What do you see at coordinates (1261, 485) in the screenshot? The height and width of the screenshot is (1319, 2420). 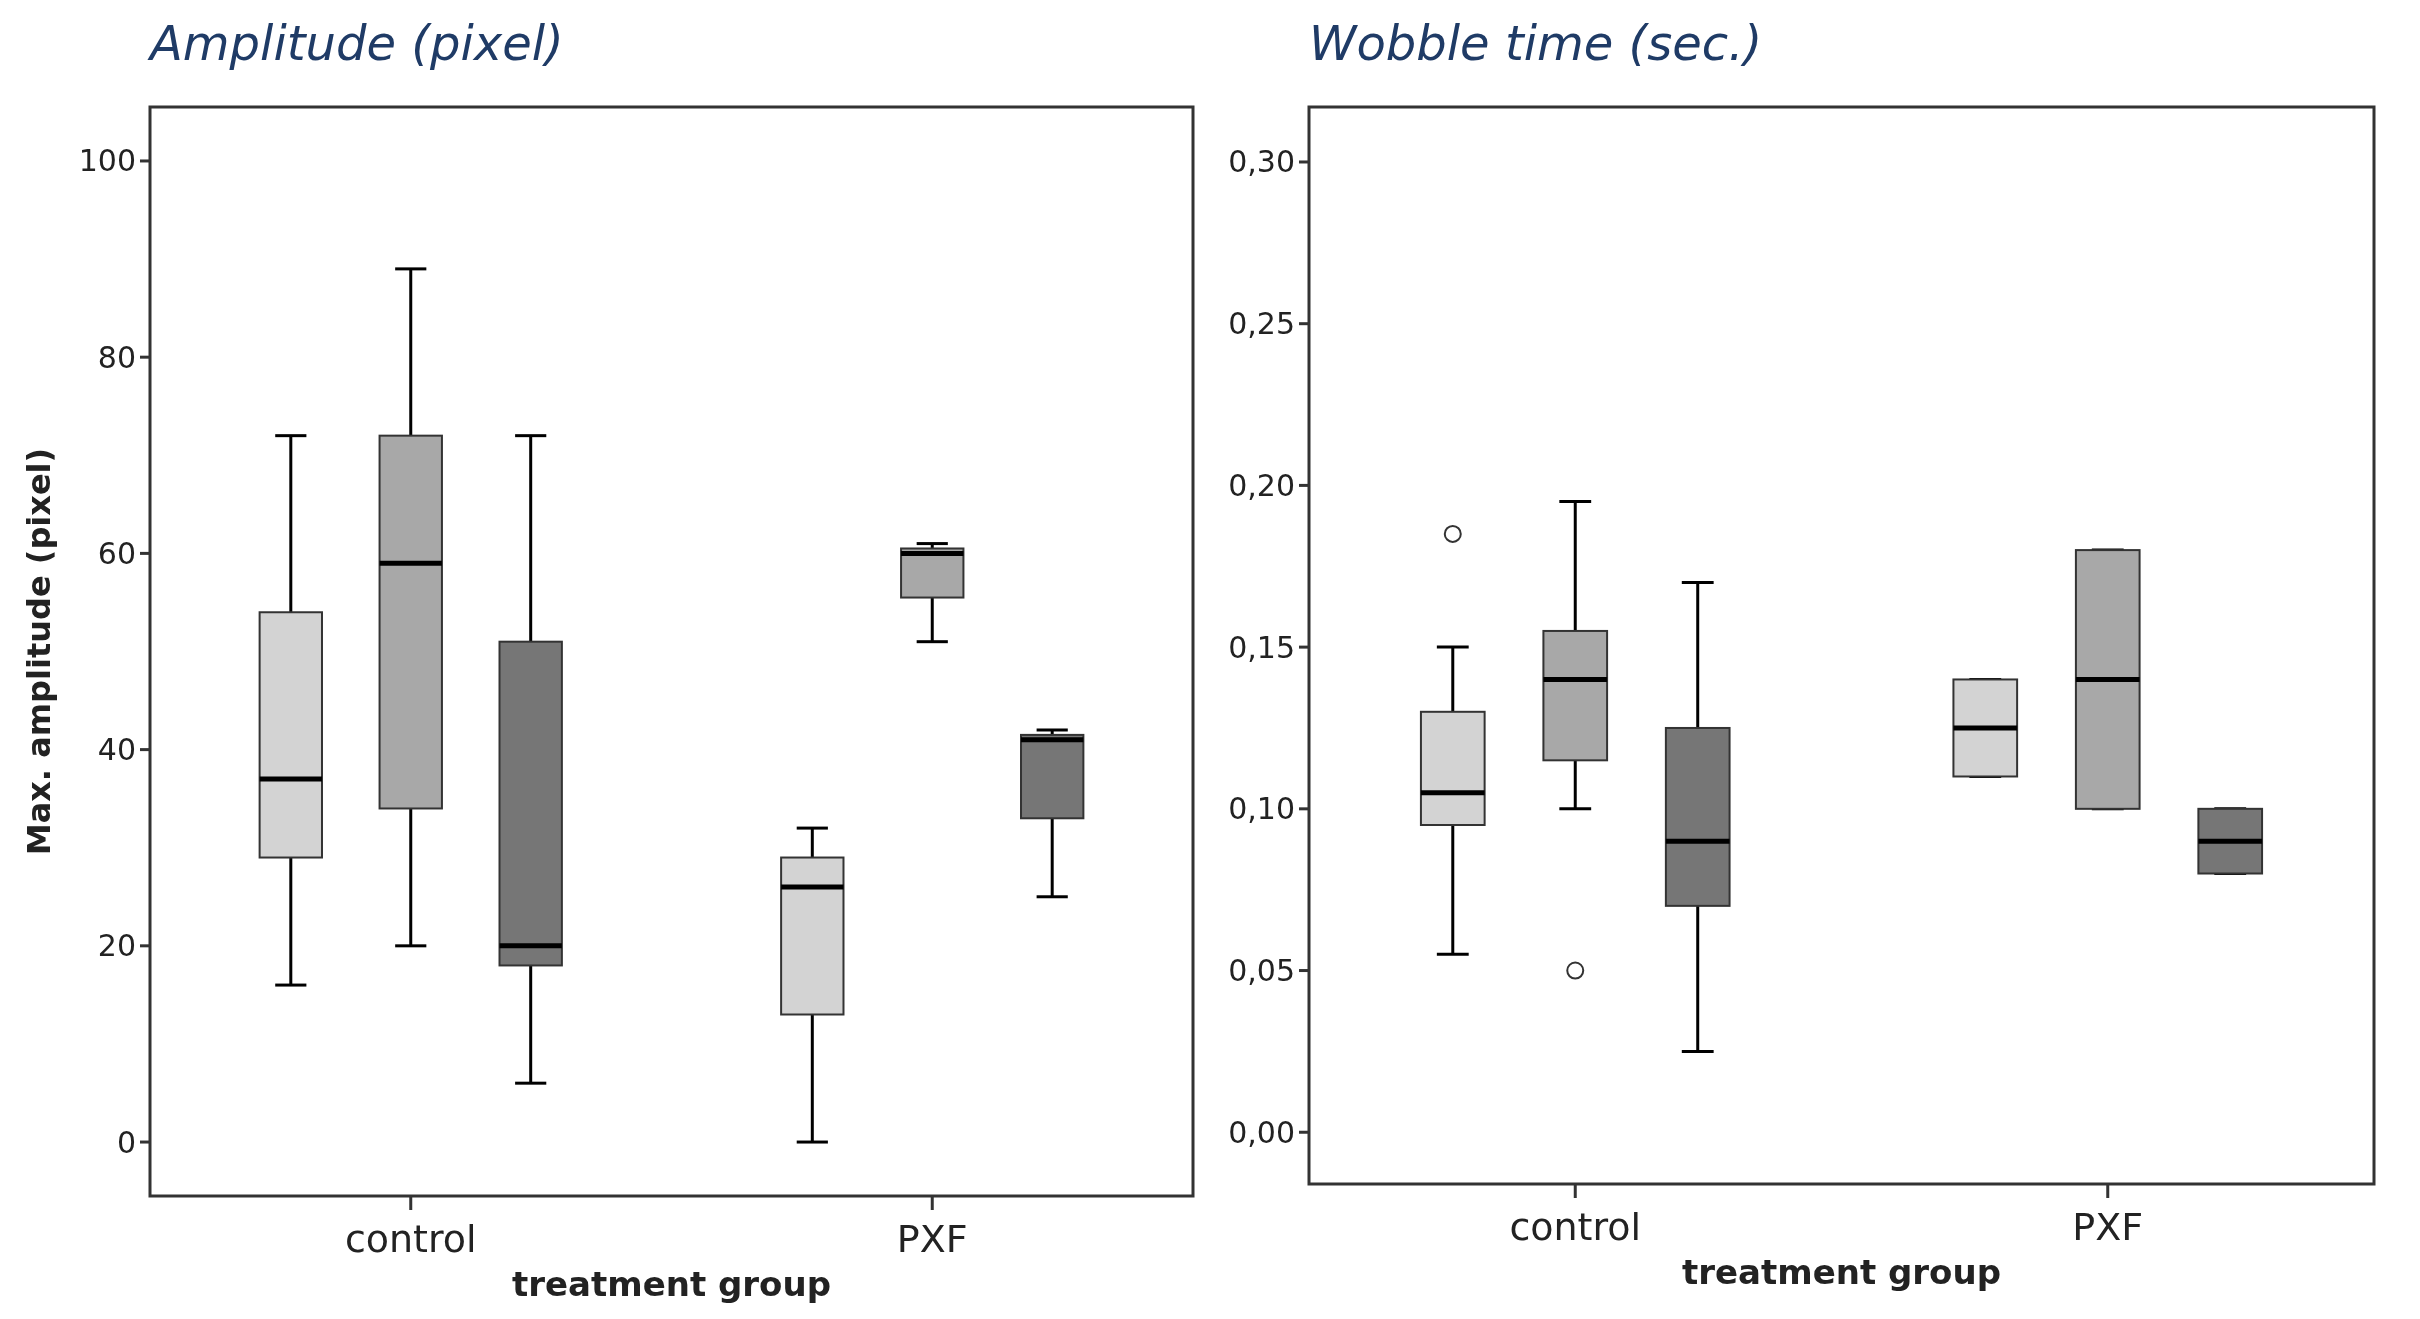 I see `y-tick-label: 0,20` at bounding box center [1261, 485].